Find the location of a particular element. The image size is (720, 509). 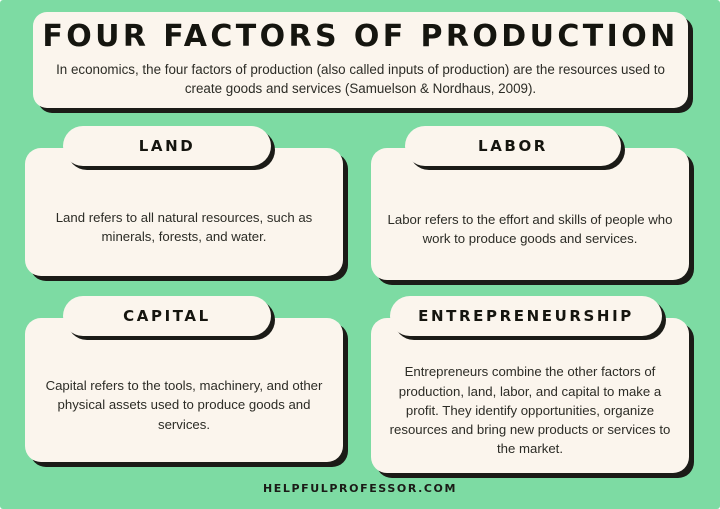

factor-label-labor: LABOR is located at coordinates (513, 145).